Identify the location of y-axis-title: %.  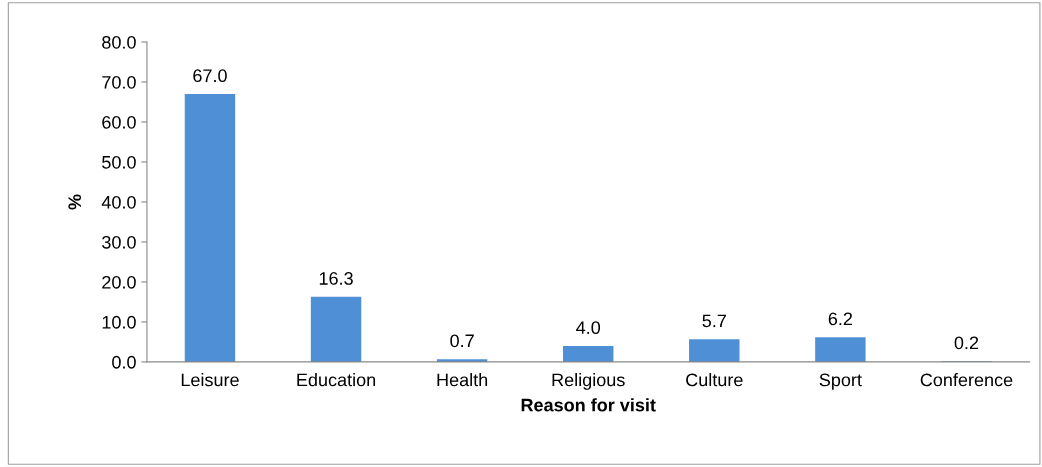
(75, 202).